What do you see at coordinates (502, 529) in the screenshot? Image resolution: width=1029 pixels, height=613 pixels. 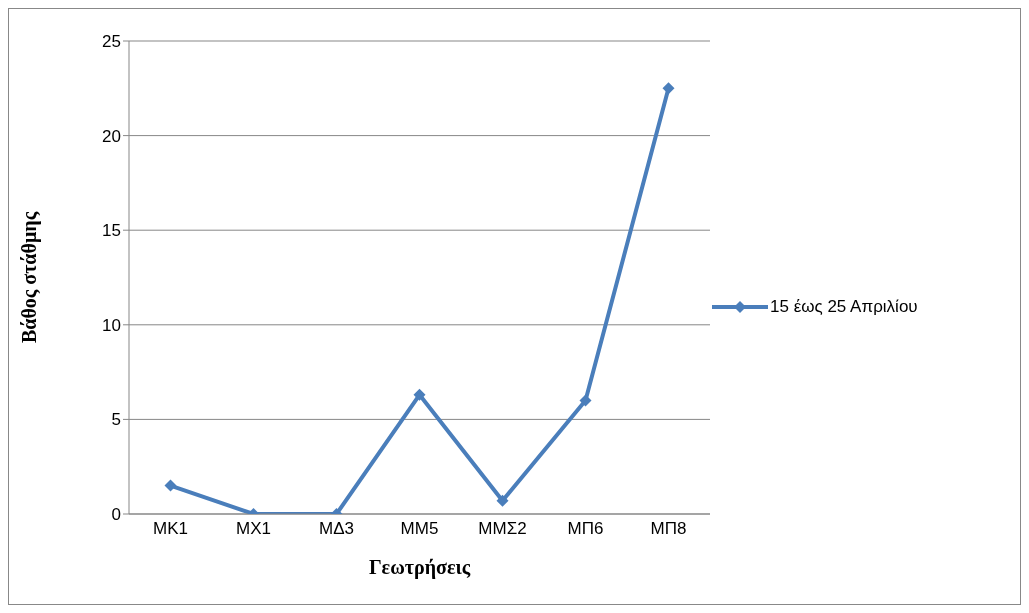 I see `x-tick-label: ΜΜΣ2` at bounding box center [502, 529].